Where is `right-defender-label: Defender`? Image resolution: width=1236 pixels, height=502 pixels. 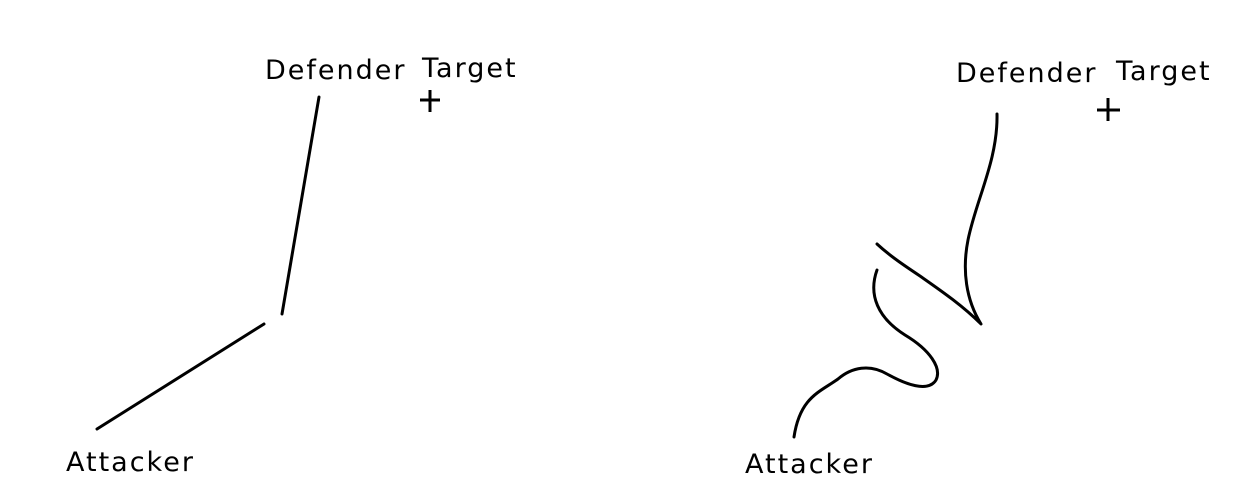
right-defender-label: Defender is located at coordinates (1026, 73).